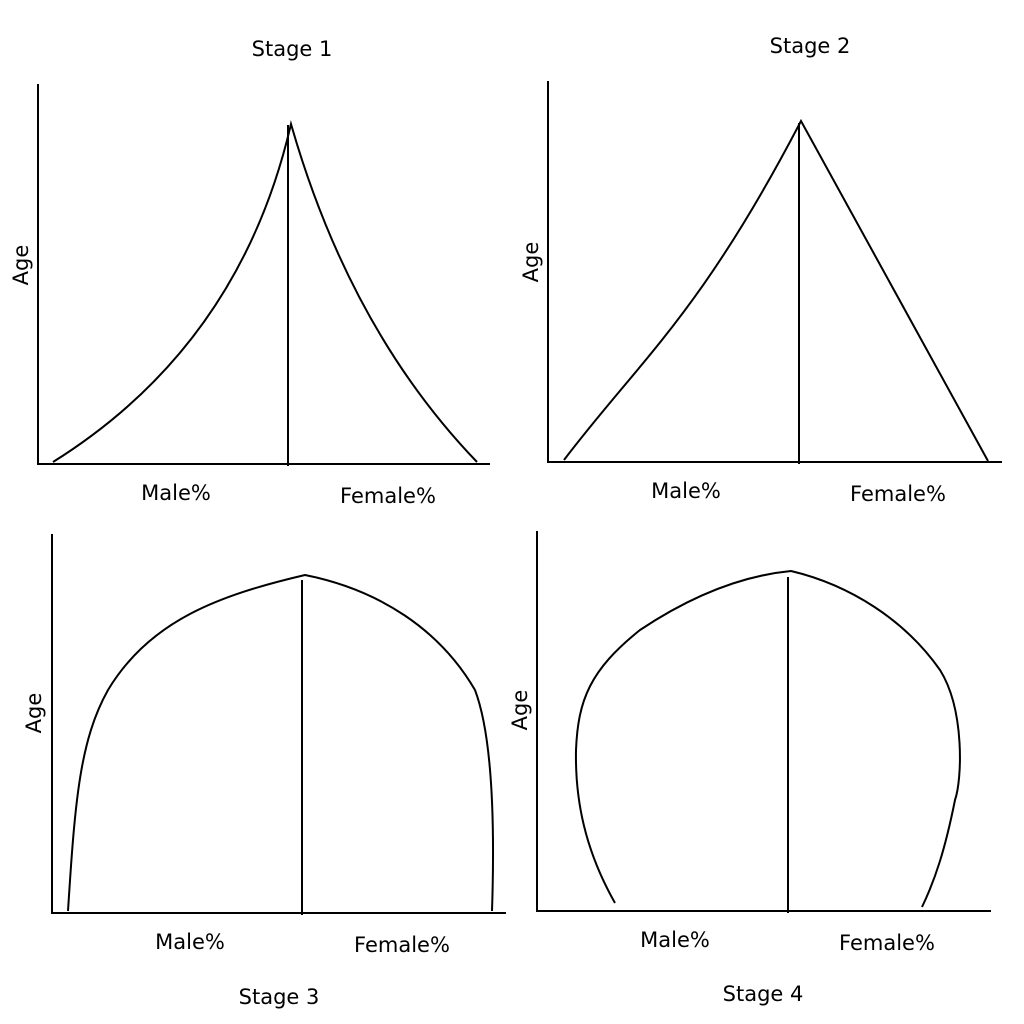 The width and height of the screenshot is (1024, 1024). Describe the element at coordinates (776, 290) in the screenshot. I see `stage-2-pyramid-outline` at that location.